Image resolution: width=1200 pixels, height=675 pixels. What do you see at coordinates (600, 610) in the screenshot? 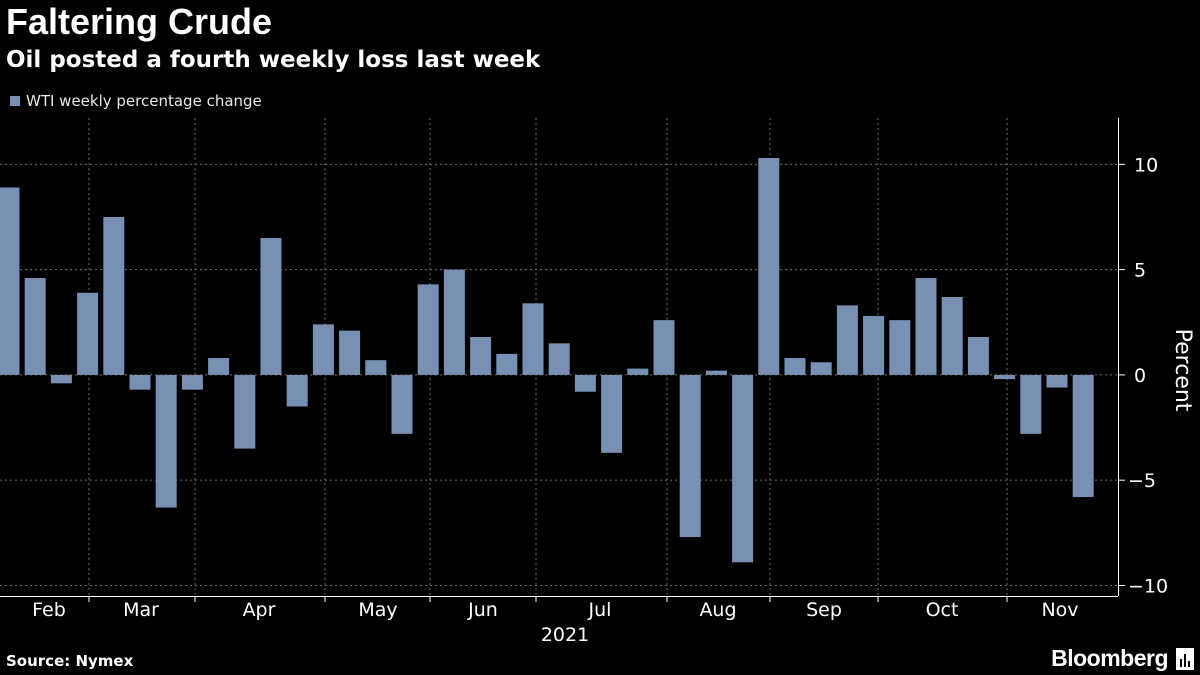
I see `x-tick-label-jul: Jul` at bounding box center [600, 610].